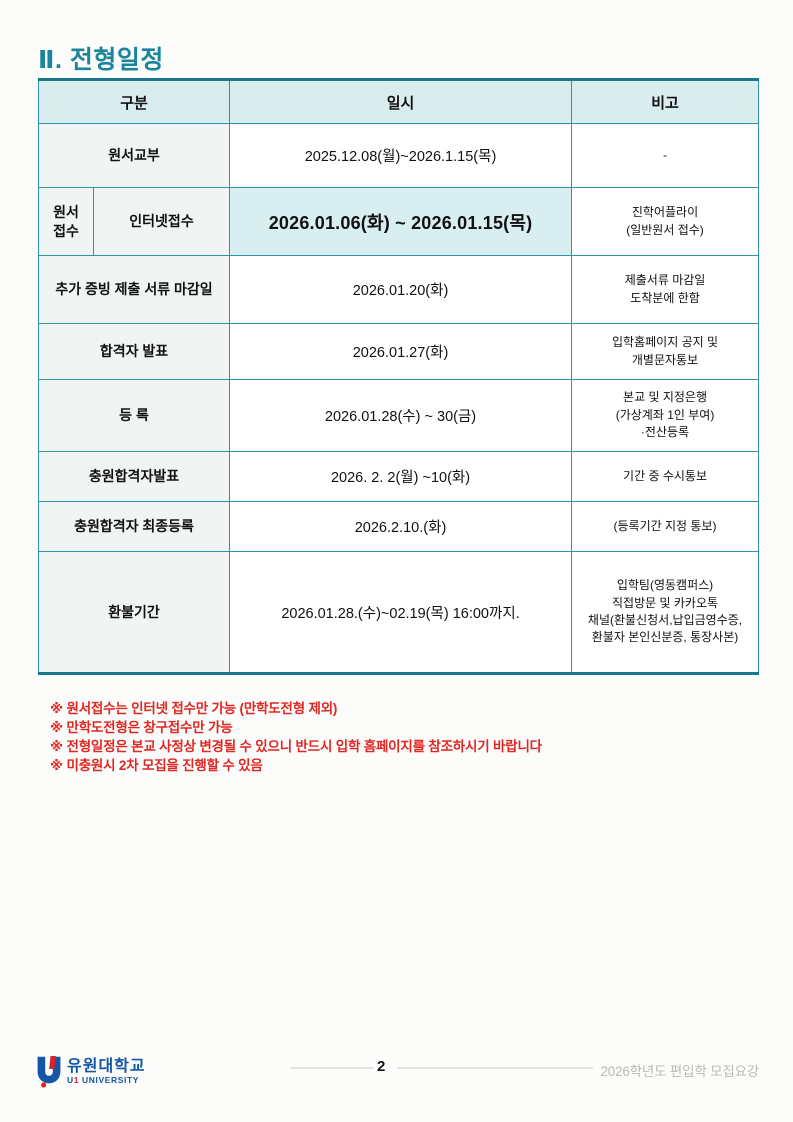  I want to click on row-date: 2026.01.20(화), so click(401, 289).